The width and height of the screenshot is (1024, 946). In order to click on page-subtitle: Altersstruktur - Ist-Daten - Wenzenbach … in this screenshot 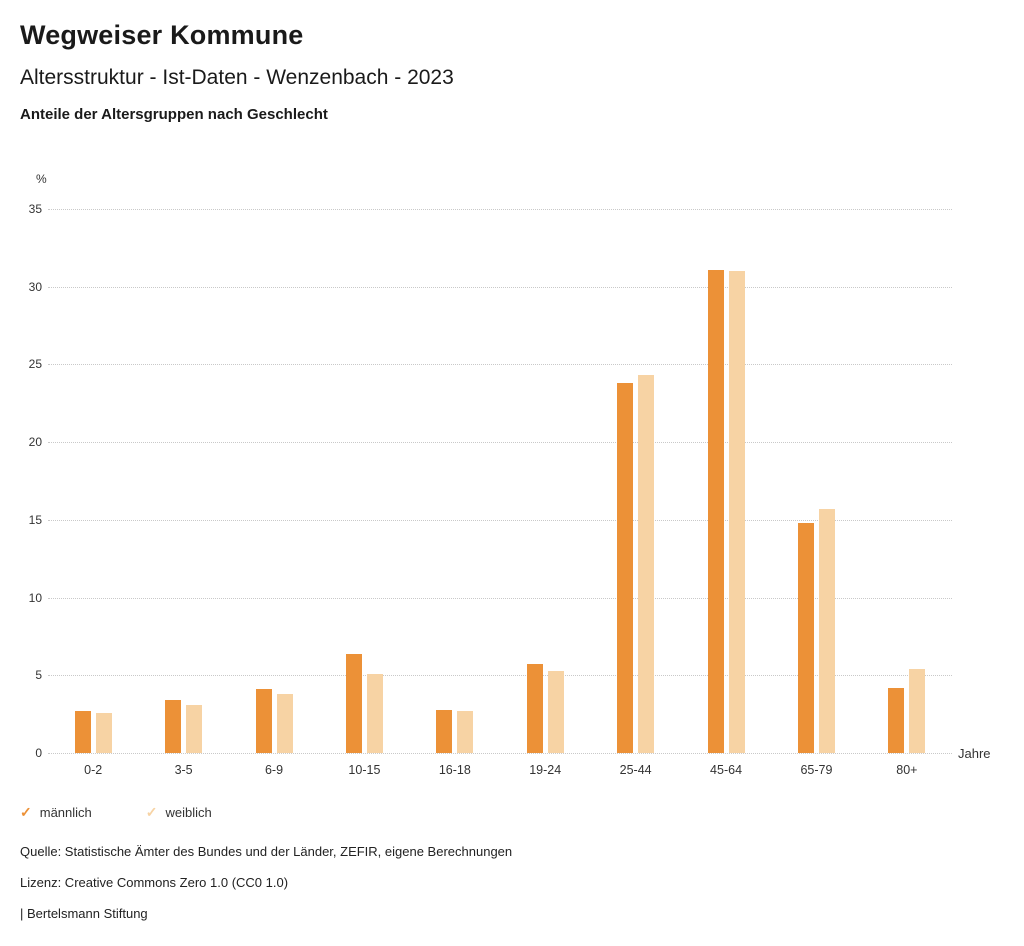, I will do `click(237, 77)`.